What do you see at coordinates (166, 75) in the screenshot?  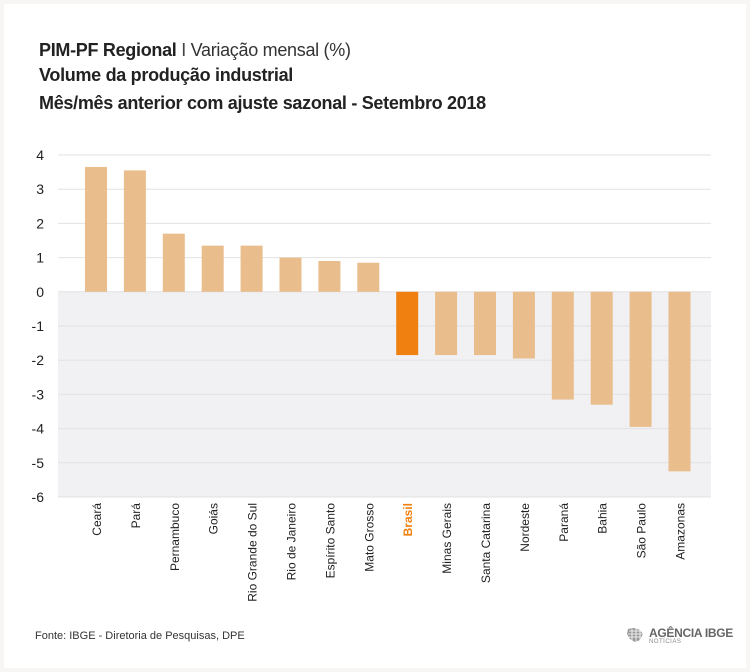 I see `chart-subtitle: Volume da produção industrial` at bounding box center [166, 75].